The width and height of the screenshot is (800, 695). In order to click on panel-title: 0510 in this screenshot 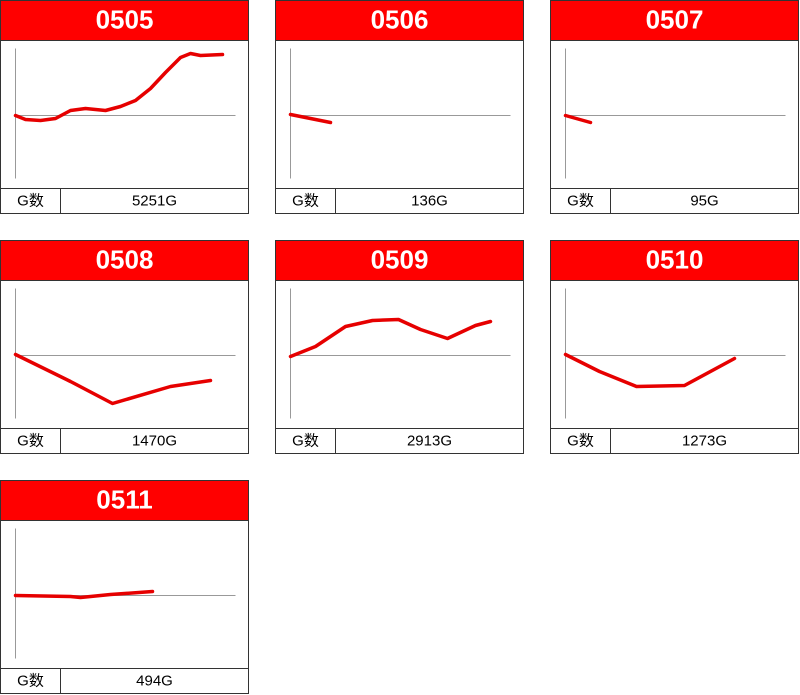, I will do `click(675, 259)`.